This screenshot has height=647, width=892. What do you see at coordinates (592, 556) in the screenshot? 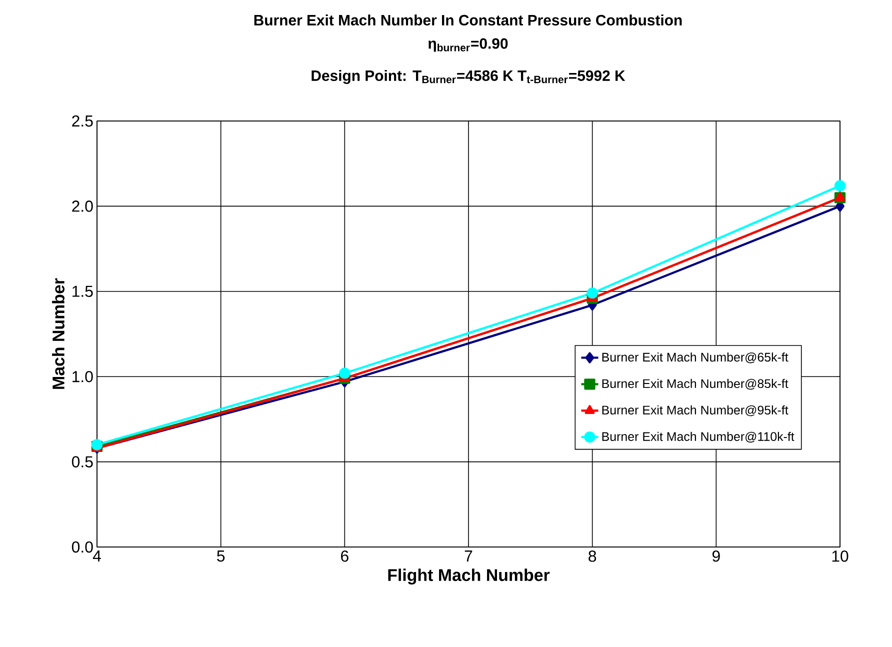
I see `x-tick-label: 8` at bounding box center [592, 556].